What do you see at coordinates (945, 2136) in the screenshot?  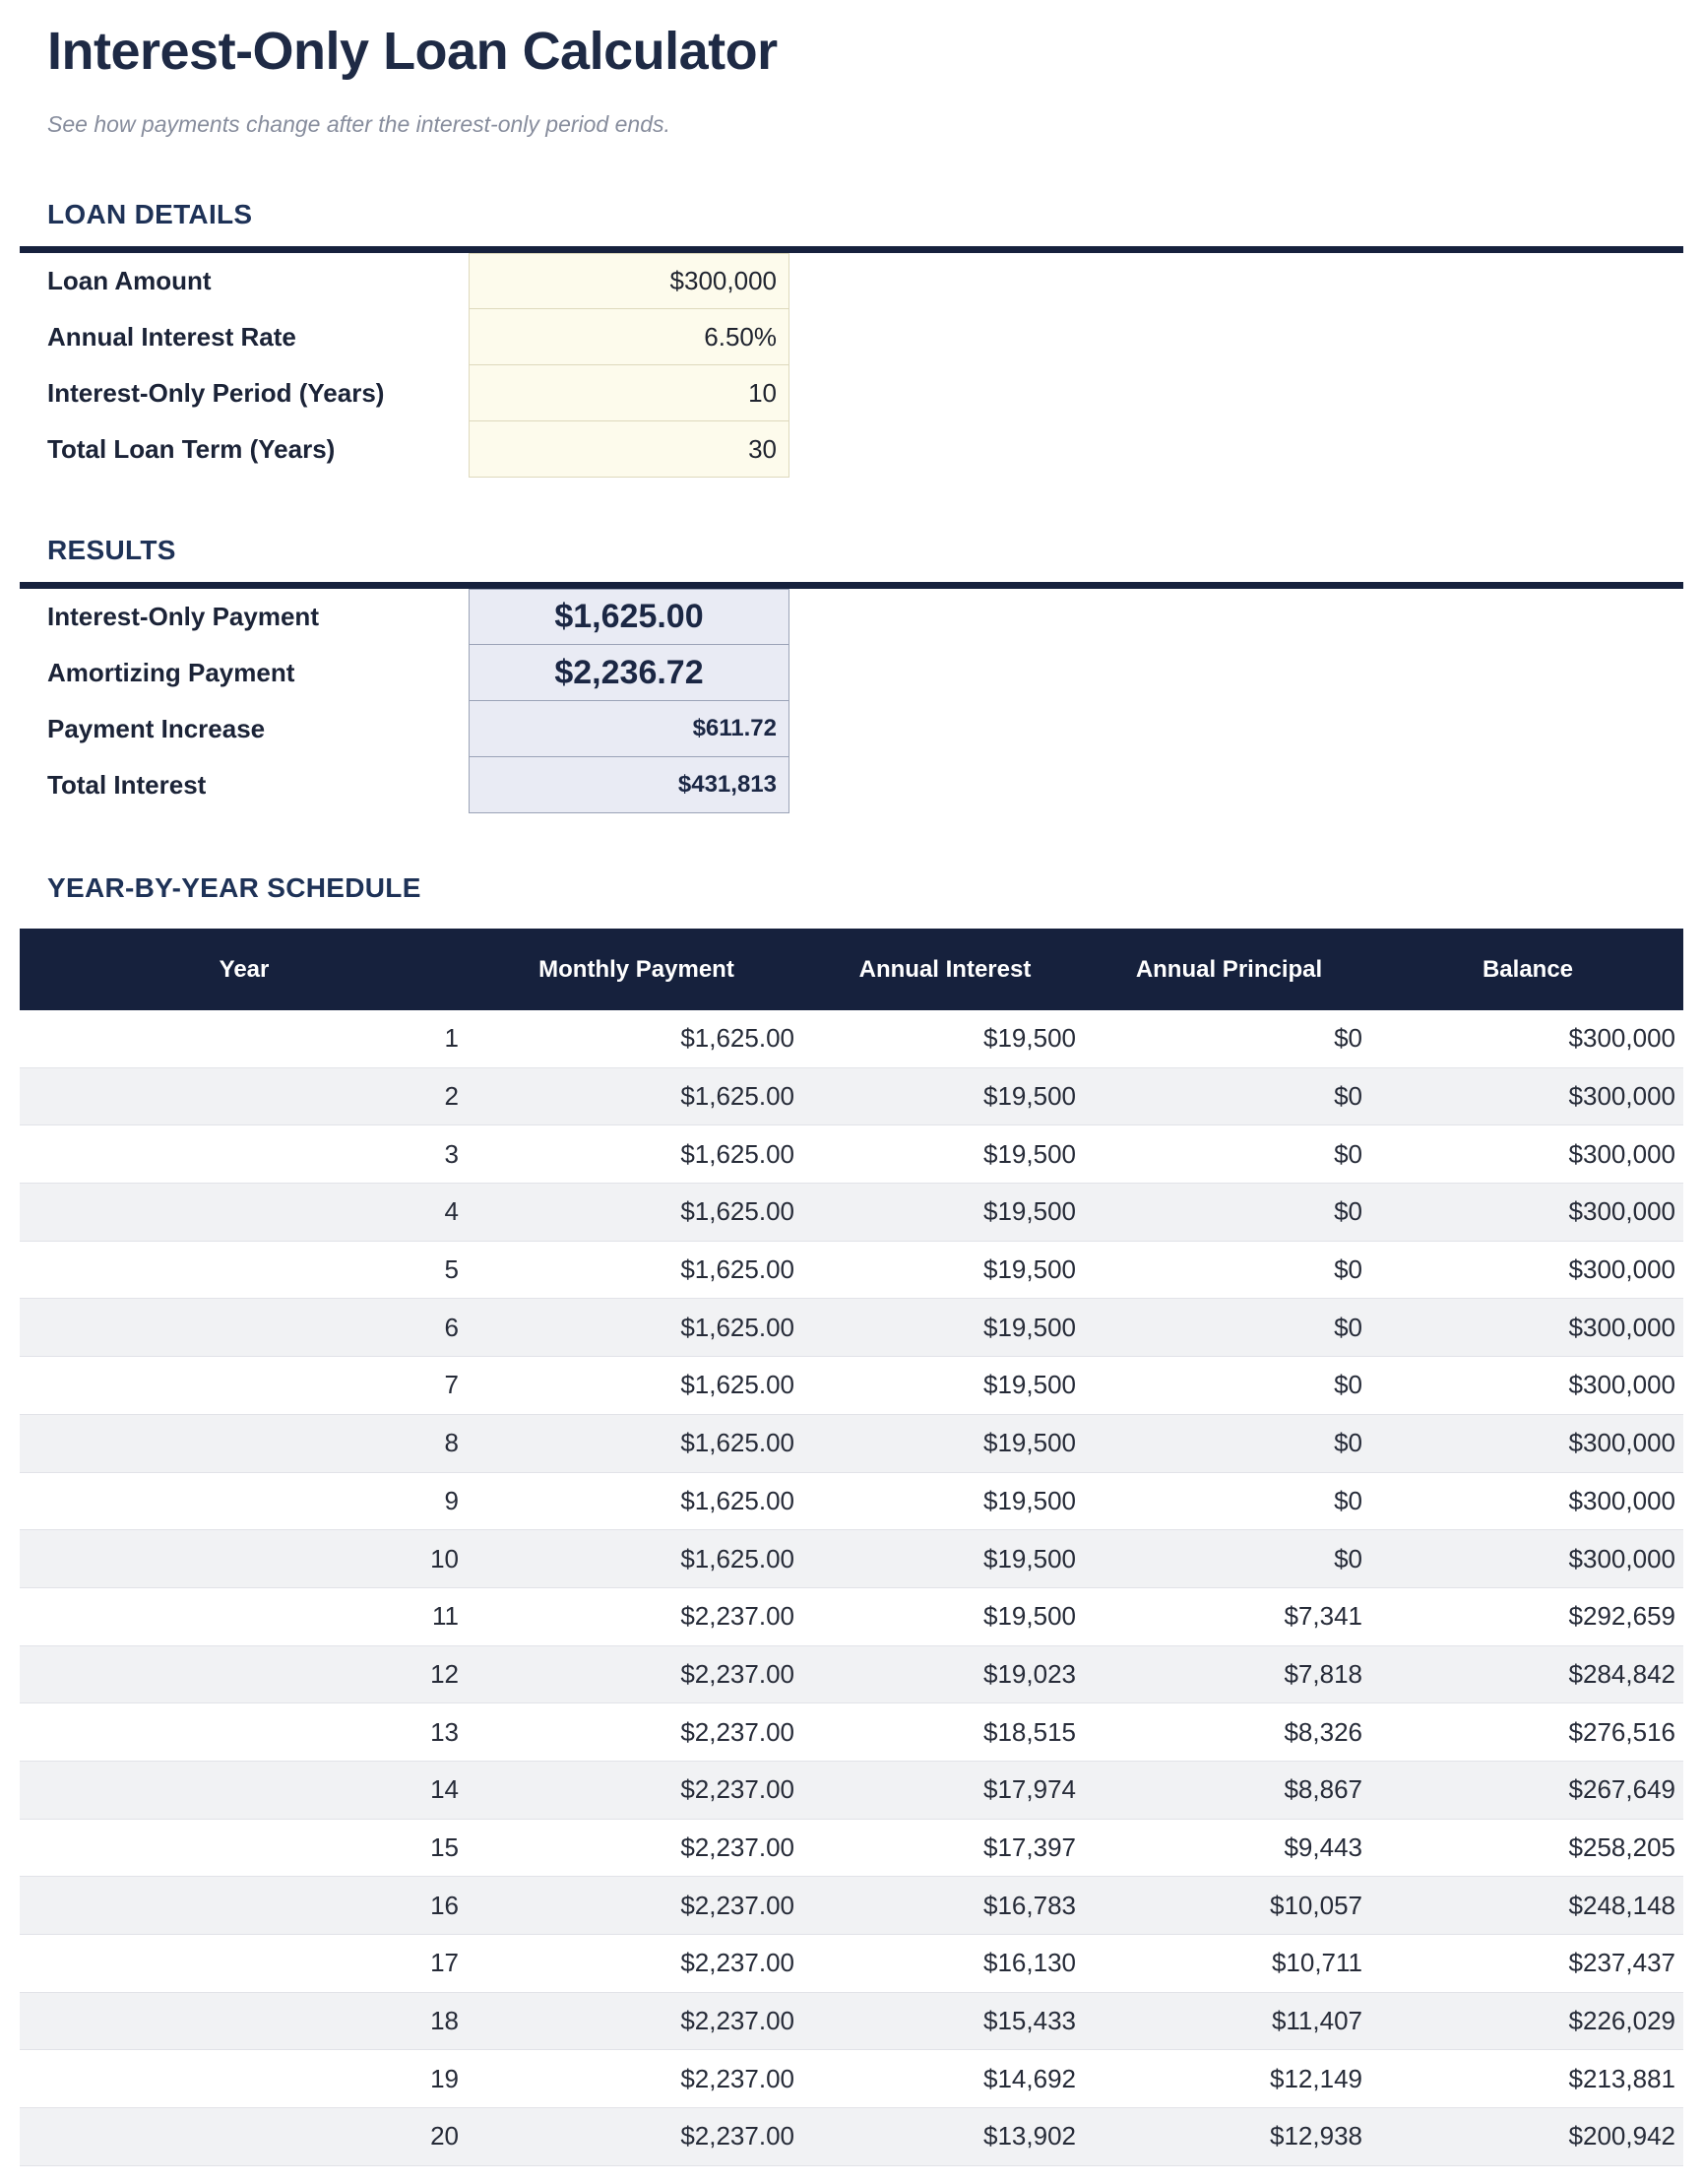 I see `schedule-cell-annual-interest: $13,902` at bounding box center [945, 2136].